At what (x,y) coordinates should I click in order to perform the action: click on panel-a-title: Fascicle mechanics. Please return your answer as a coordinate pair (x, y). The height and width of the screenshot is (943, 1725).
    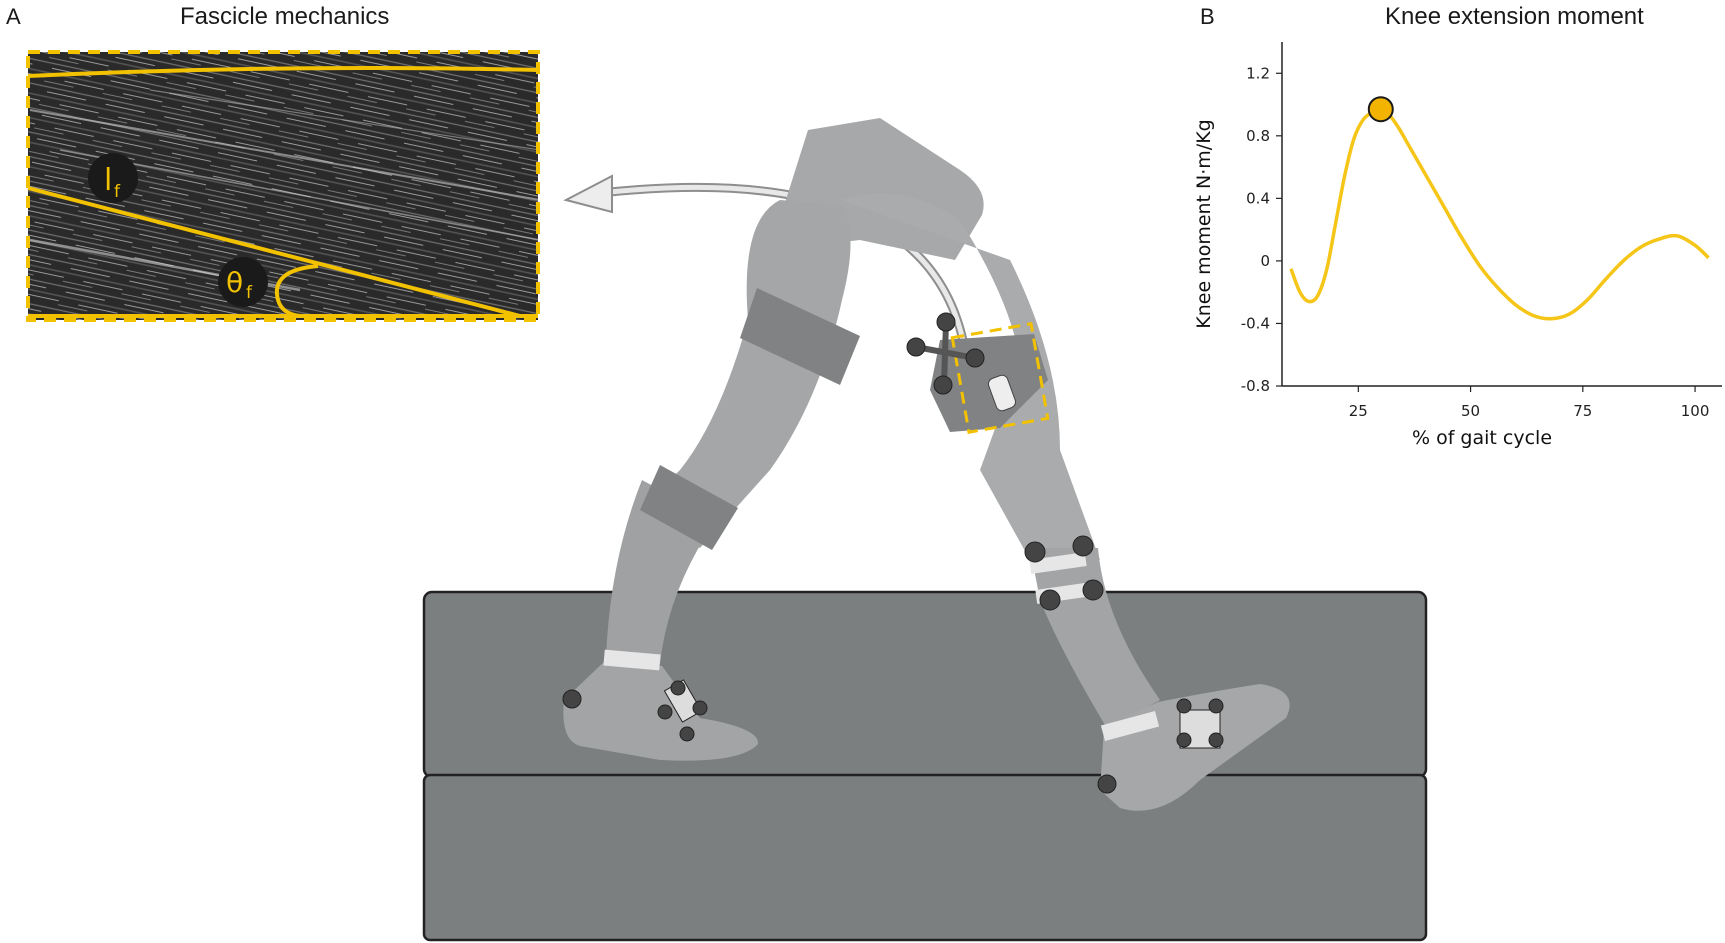
    Looking at the image, I should click on (285, 16).